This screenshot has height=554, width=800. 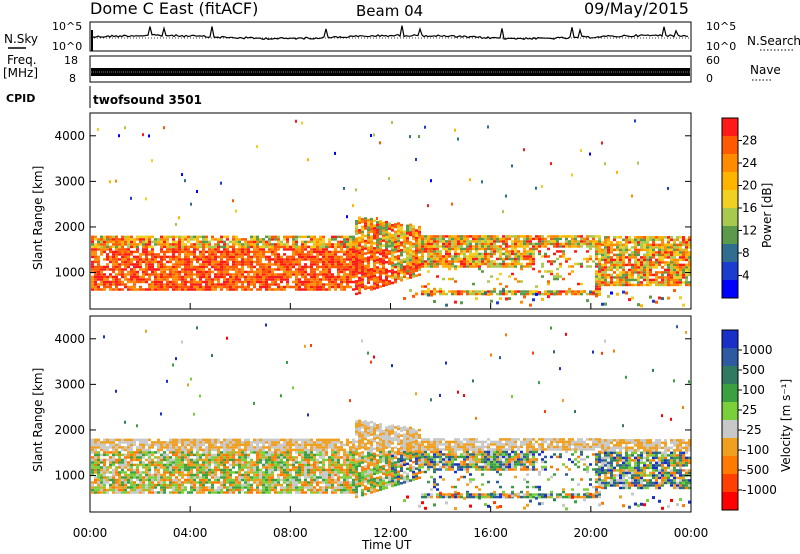 What do you see at coordinates (38, 218) in the screenshot?
I see `power-ylabel: Slant Range [km]` at bounding box center [38, 218].